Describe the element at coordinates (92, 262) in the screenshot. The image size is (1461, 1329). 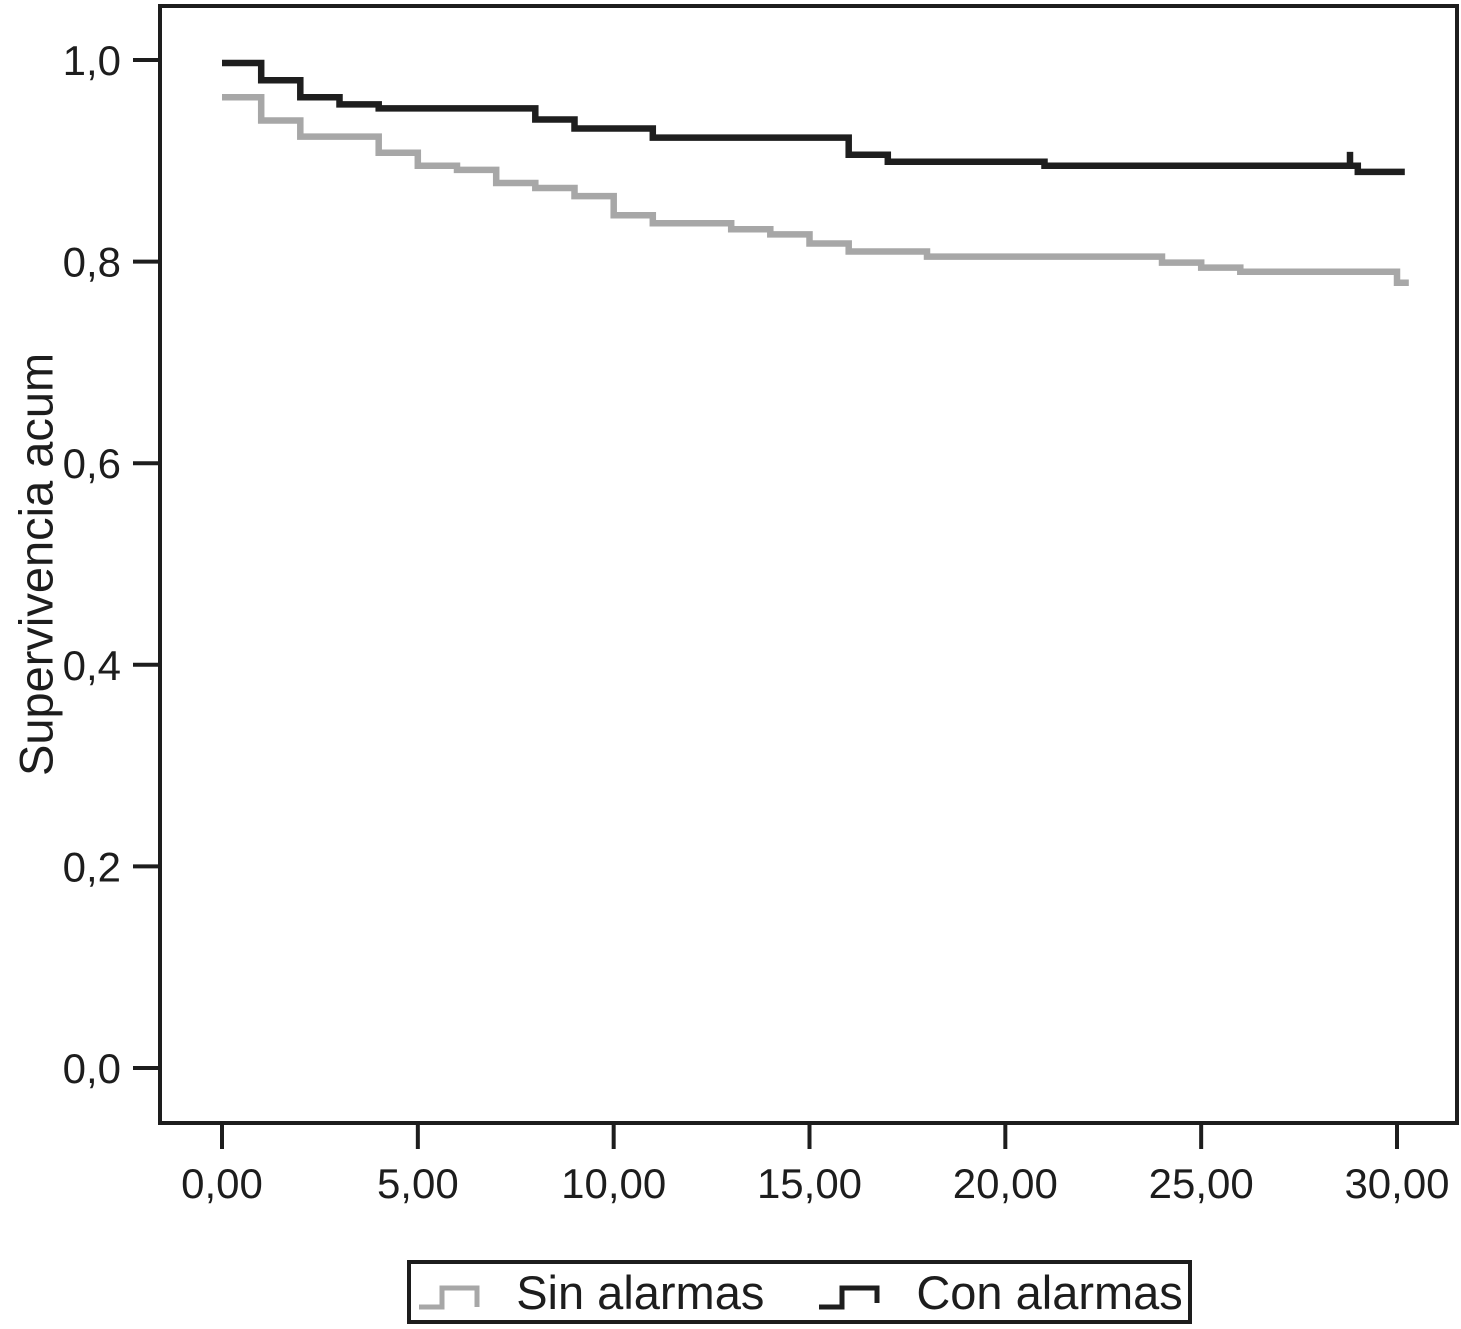
I see `y-tick-label: 0,8` at that location.